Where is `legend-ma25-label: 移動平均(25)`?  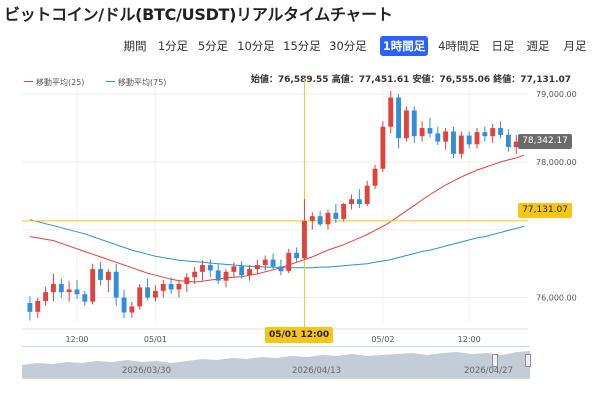
legend-ma25-label: 移動平均(25) is located at coordinates (60, 82).